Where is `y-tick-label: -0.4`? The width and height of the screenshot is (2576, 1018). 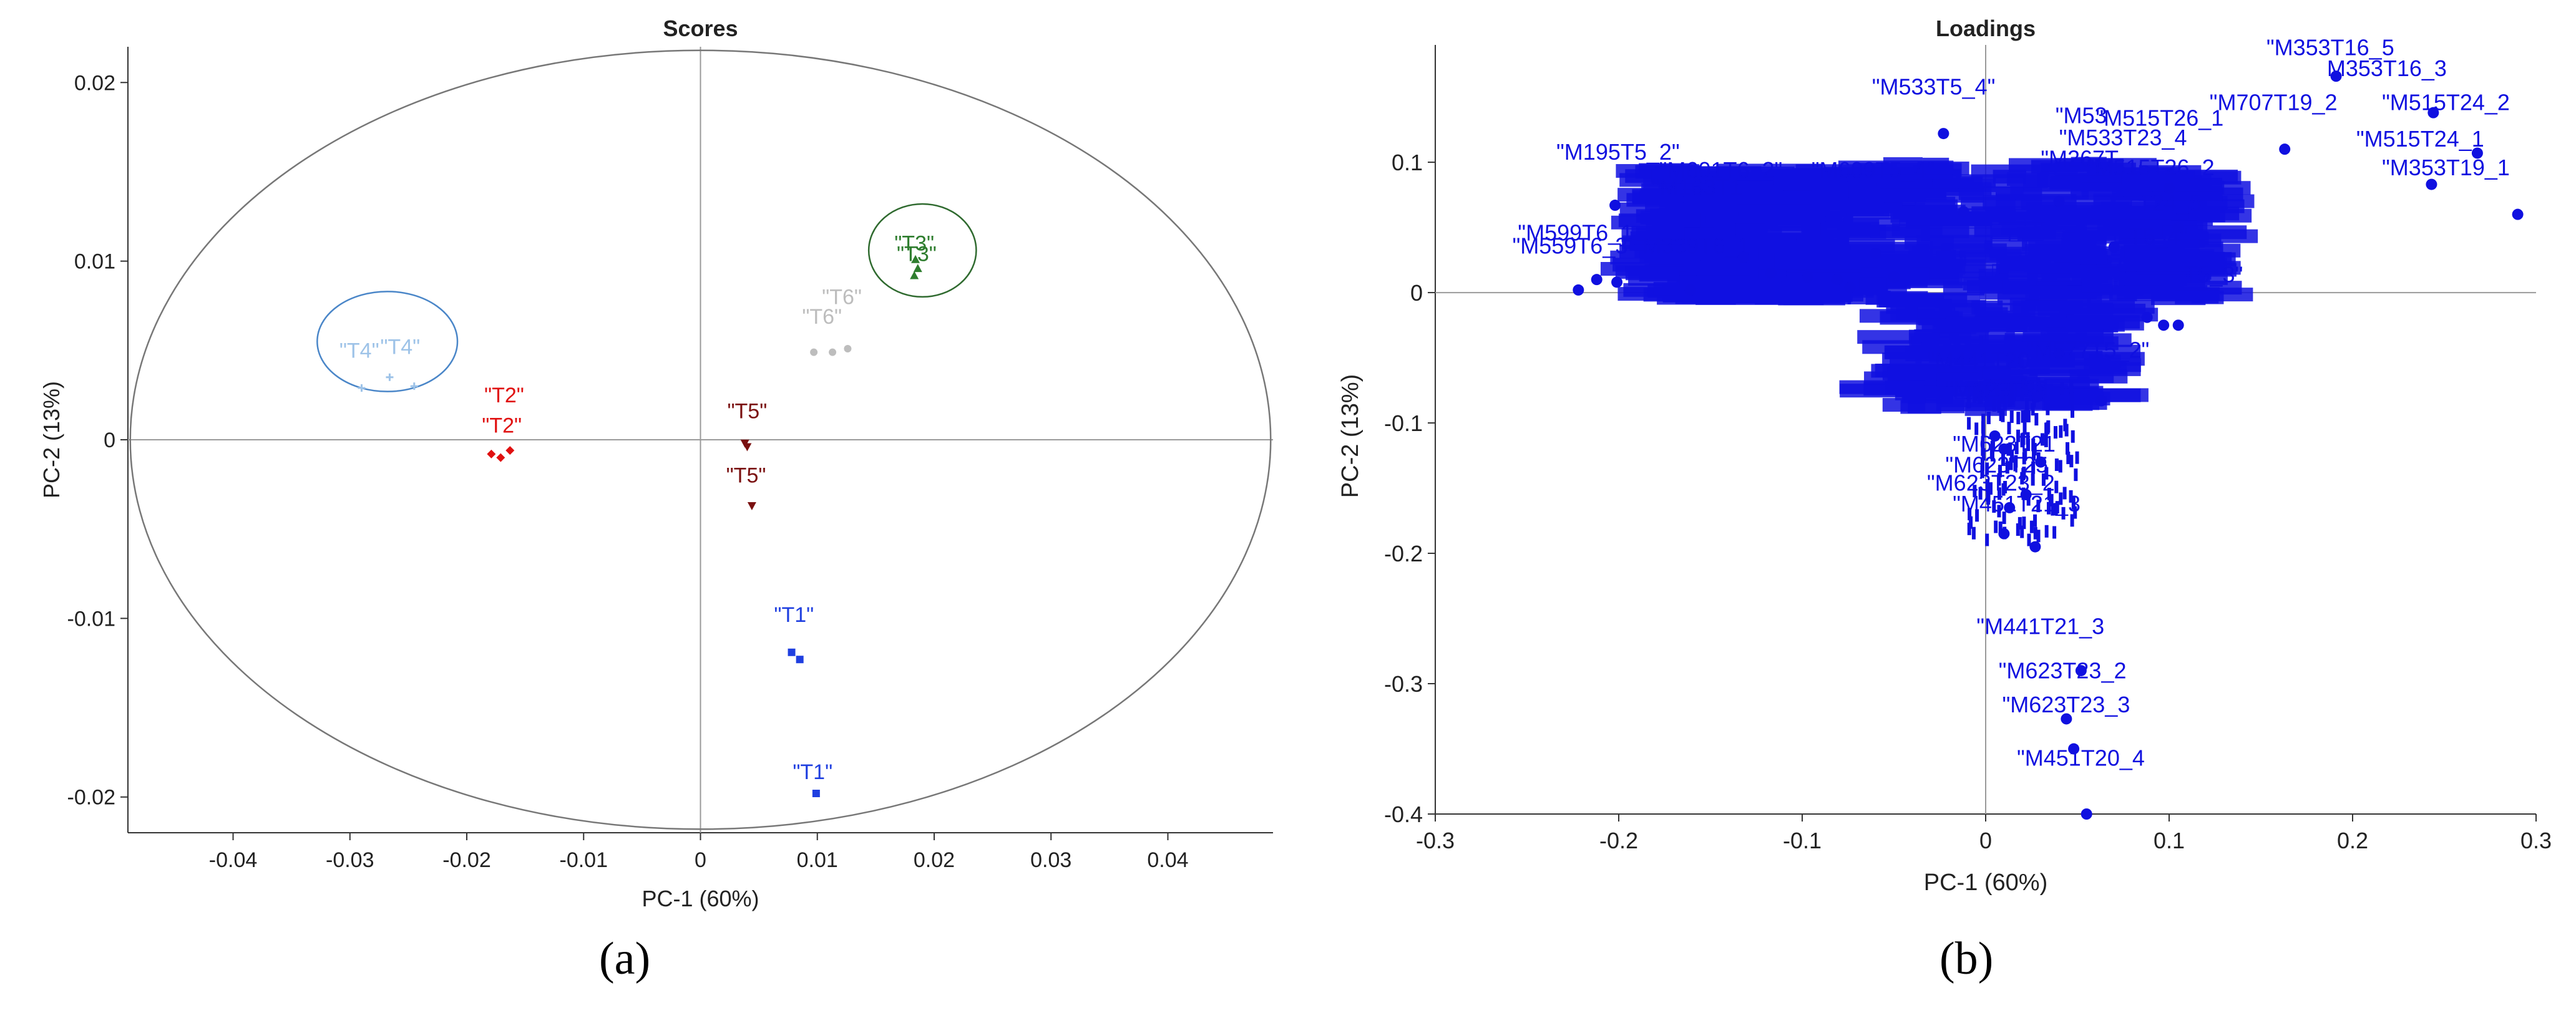
y-tick-label: -0.4 is located at coordinates (1403, 814).